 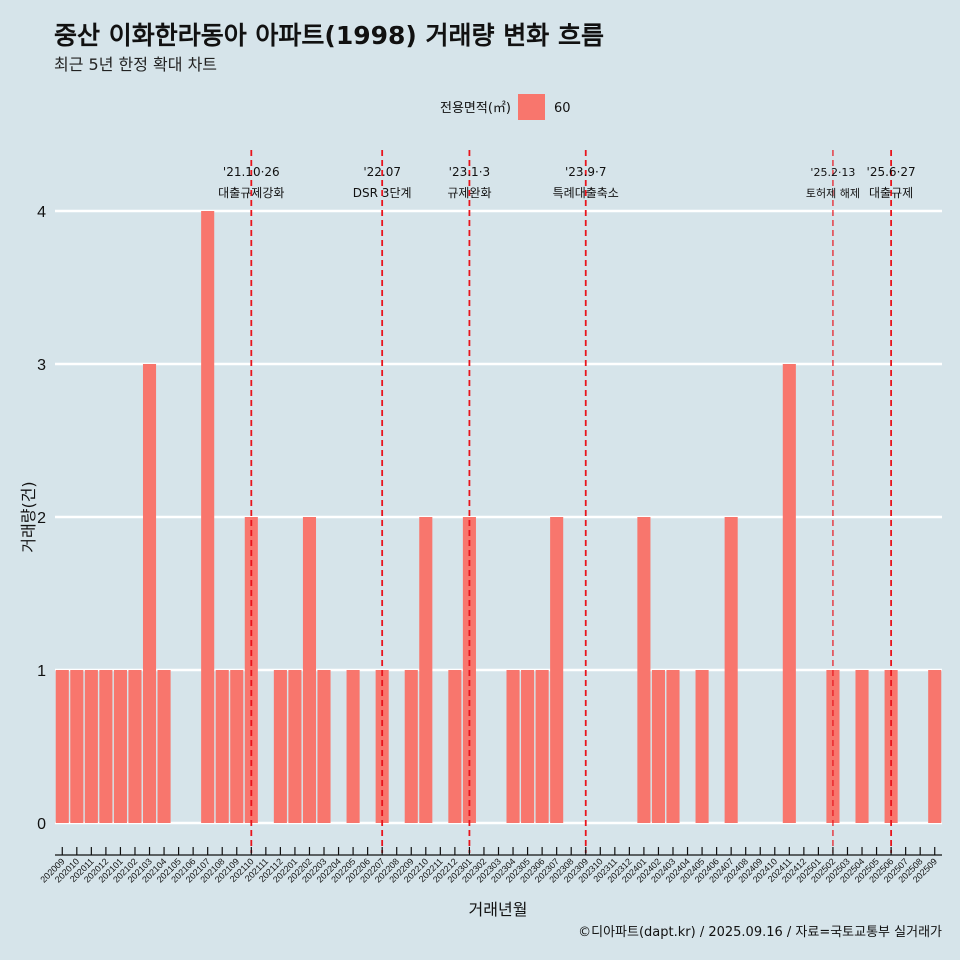 I want to click on event-label-202110: 대출규제강화, so click(x=251, y=193).